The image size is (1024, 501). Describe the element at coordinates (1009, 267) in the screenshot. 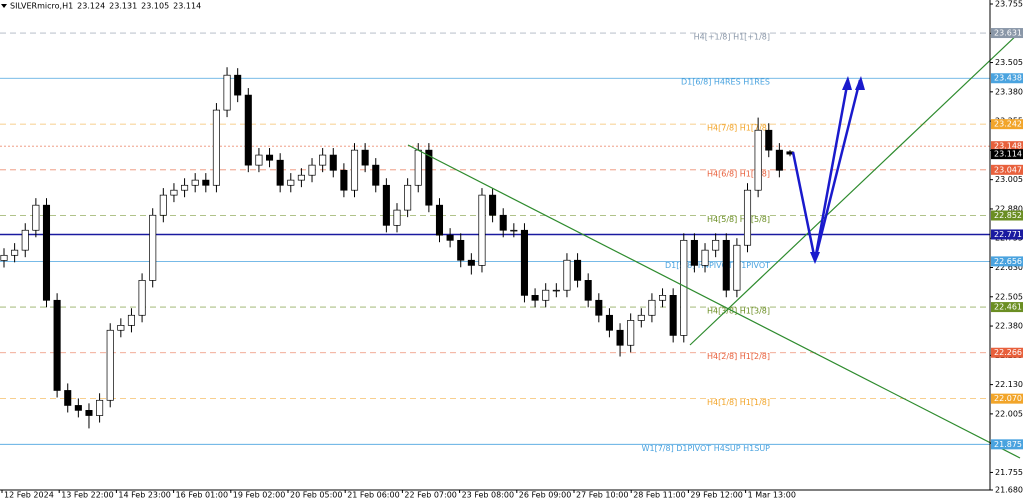

I see `y-tick-label: 22.630` at that location.